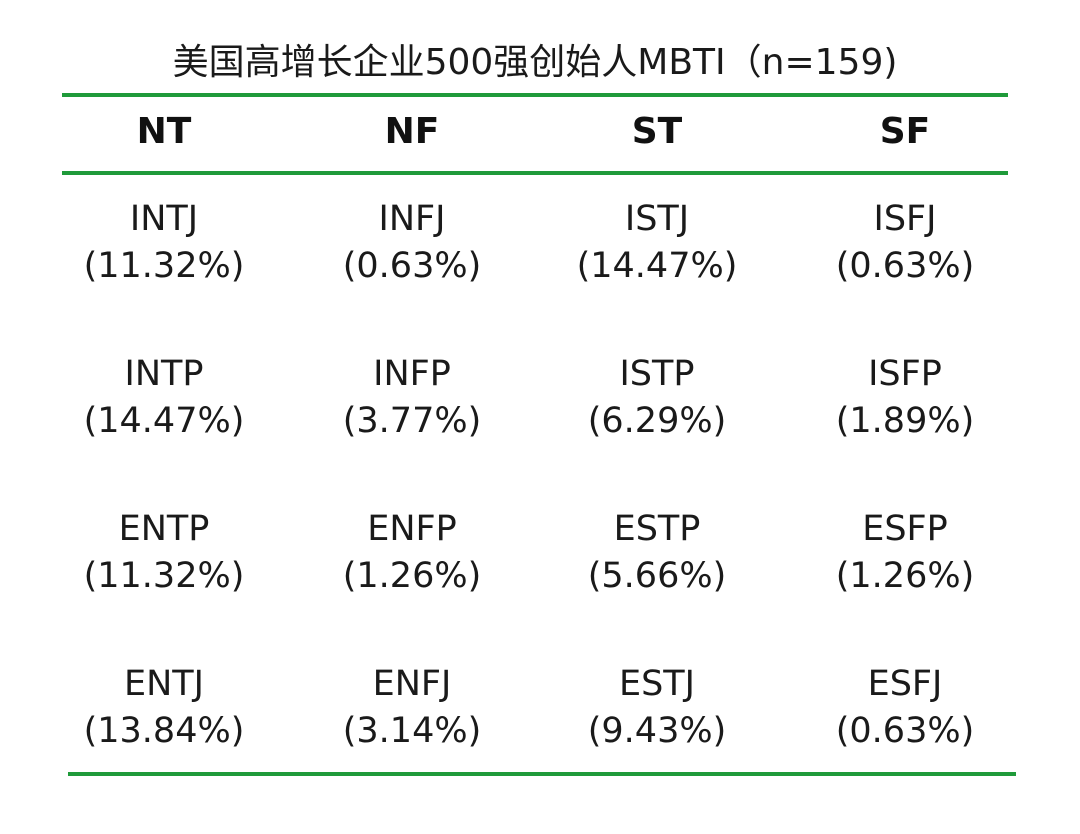  Describe the element at coordinates (412, 529) in the screenshot. I see `mbti-type: ENFP` at that location.